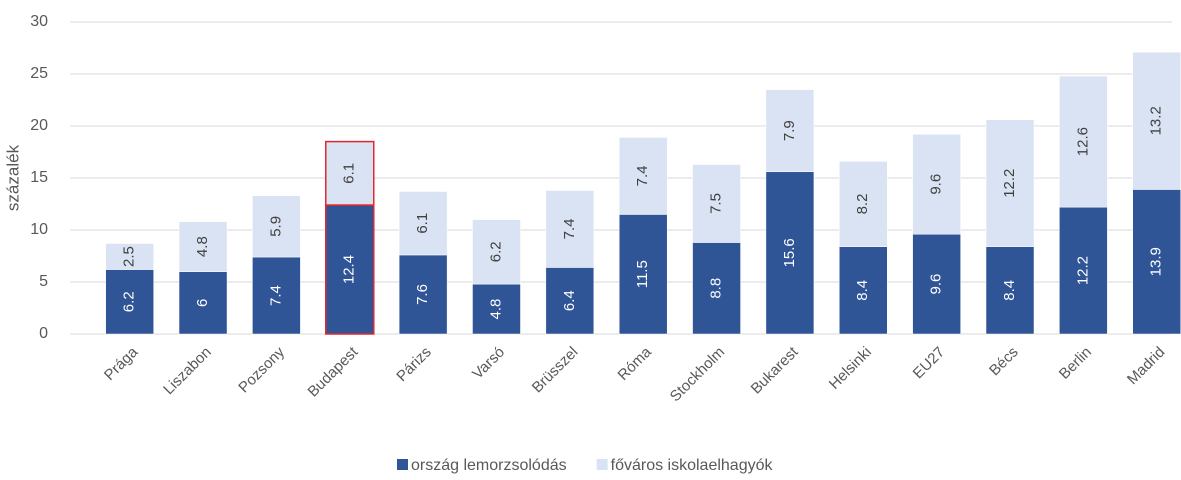  Describe the element at coordinates (775, 370) in the screenshot. I see `x-tick-label: Bukarest` at that location.